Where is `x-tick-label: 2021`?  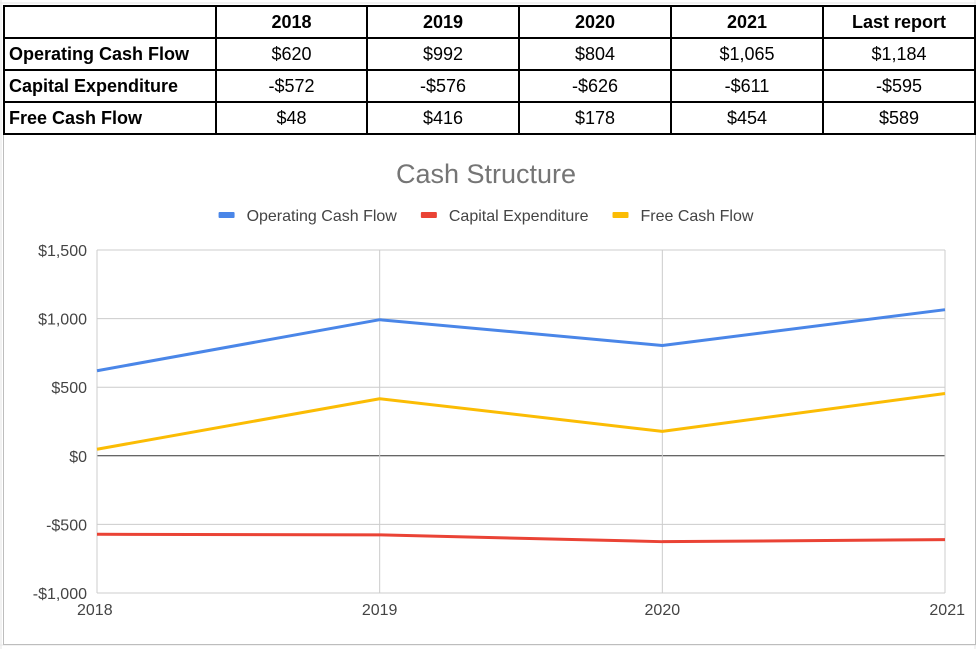 x-tick-label: 2021 is located at coordinates (947, 610).